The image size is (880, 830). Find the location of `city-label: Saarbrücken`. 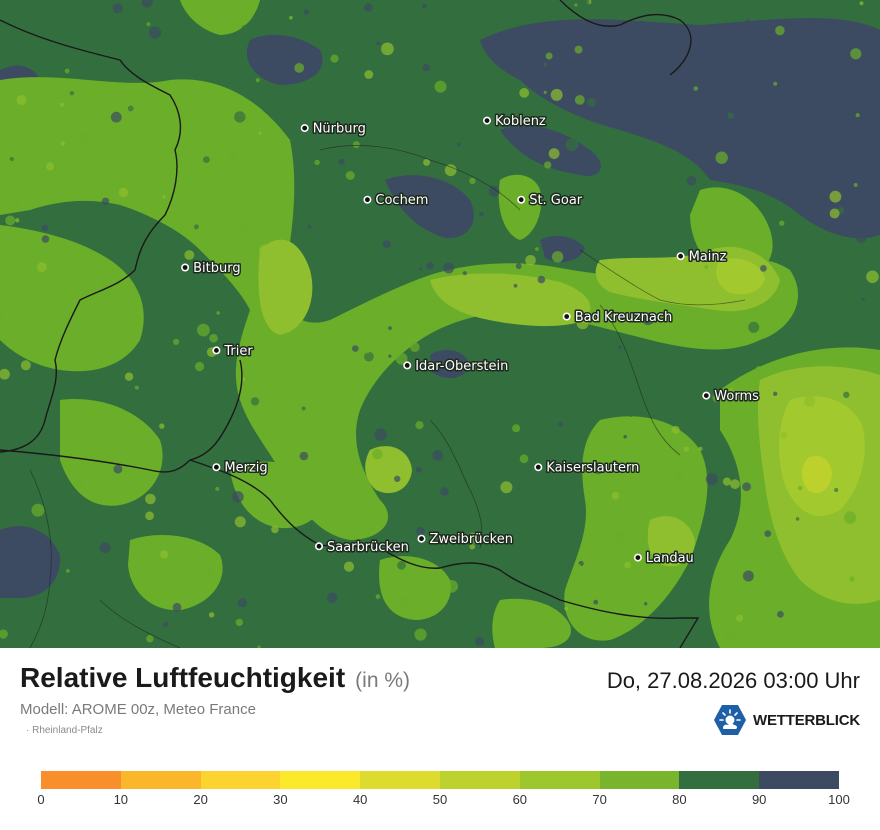

city-label: Saarbrücken is located at coordinates (368, 547).